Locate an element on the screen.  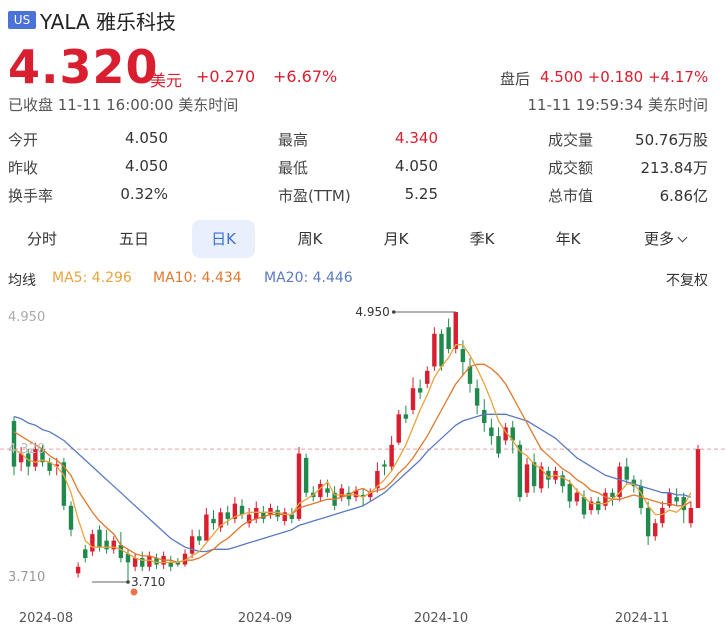
y-axis-min-label: 3.710 is located at coordinates (26, 577).